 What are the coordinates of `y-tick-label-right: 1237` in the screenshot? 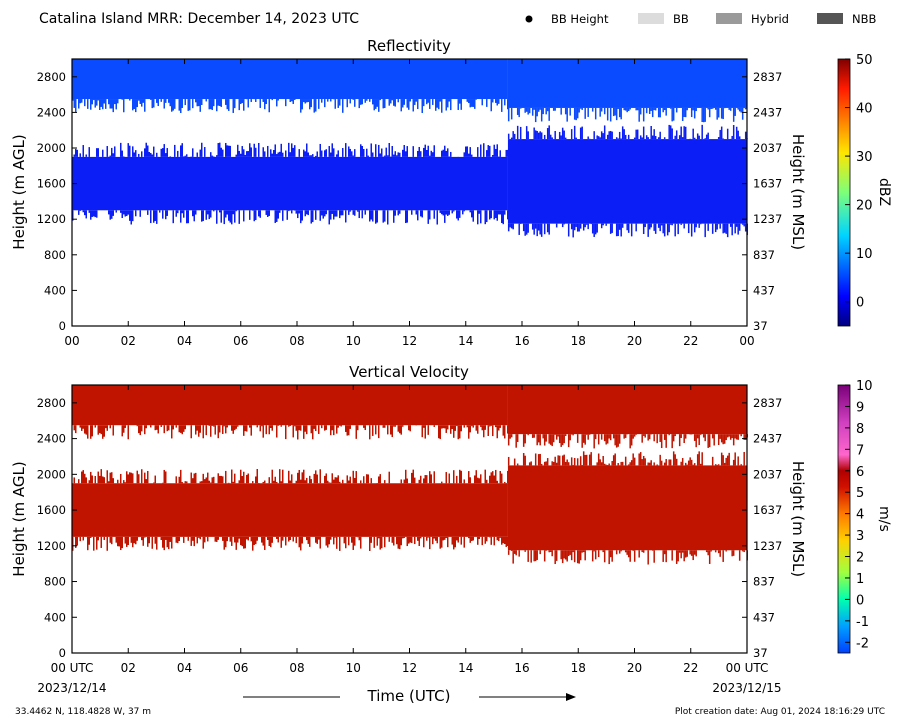 It's located at (767, 546).